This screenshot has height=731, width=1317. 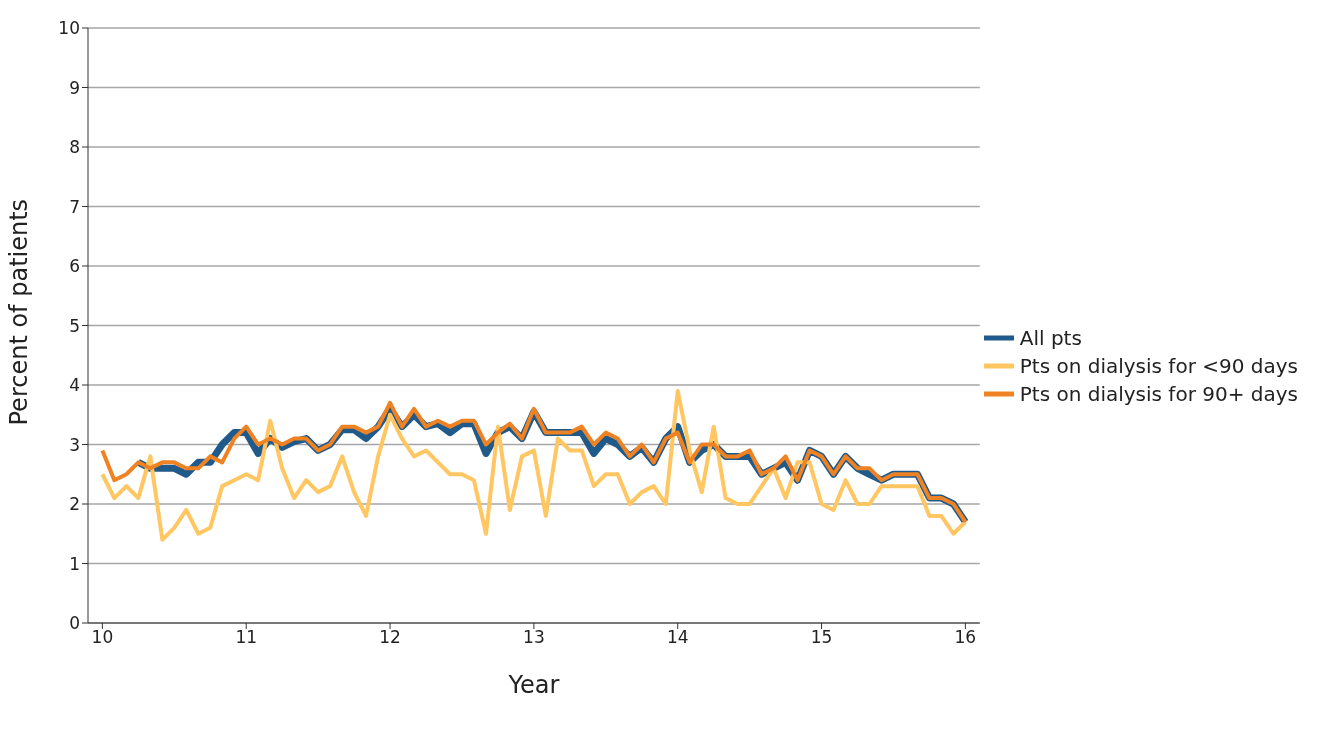 I want to click on legend-label: Pts on dialysis for <90 days, so click(x=1158, y=365).